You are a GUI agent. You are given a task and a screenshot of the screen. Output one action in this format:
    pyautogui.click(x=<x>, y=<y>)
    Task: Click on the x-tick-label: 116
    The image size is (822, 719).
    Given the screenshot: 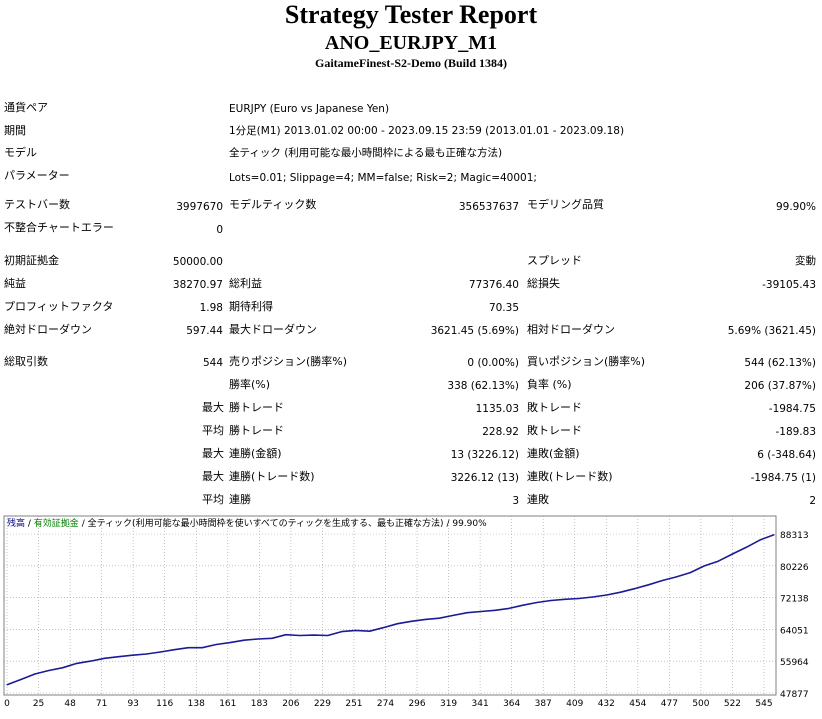 What is the action you would take?
    pyautogui.click(x=164, y=704)
    